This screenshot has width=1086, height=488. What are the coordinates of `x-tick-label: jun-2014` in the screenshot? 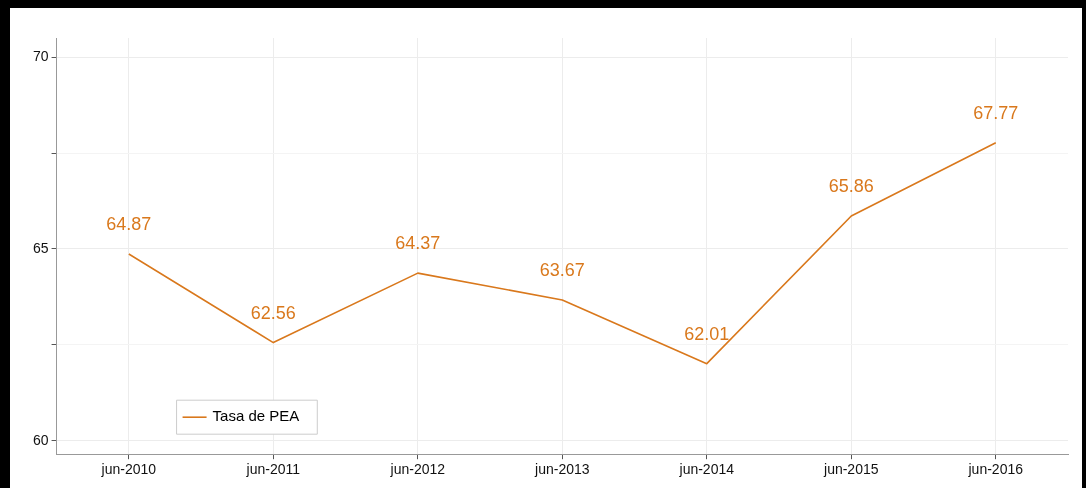 It's located at (706, 469).